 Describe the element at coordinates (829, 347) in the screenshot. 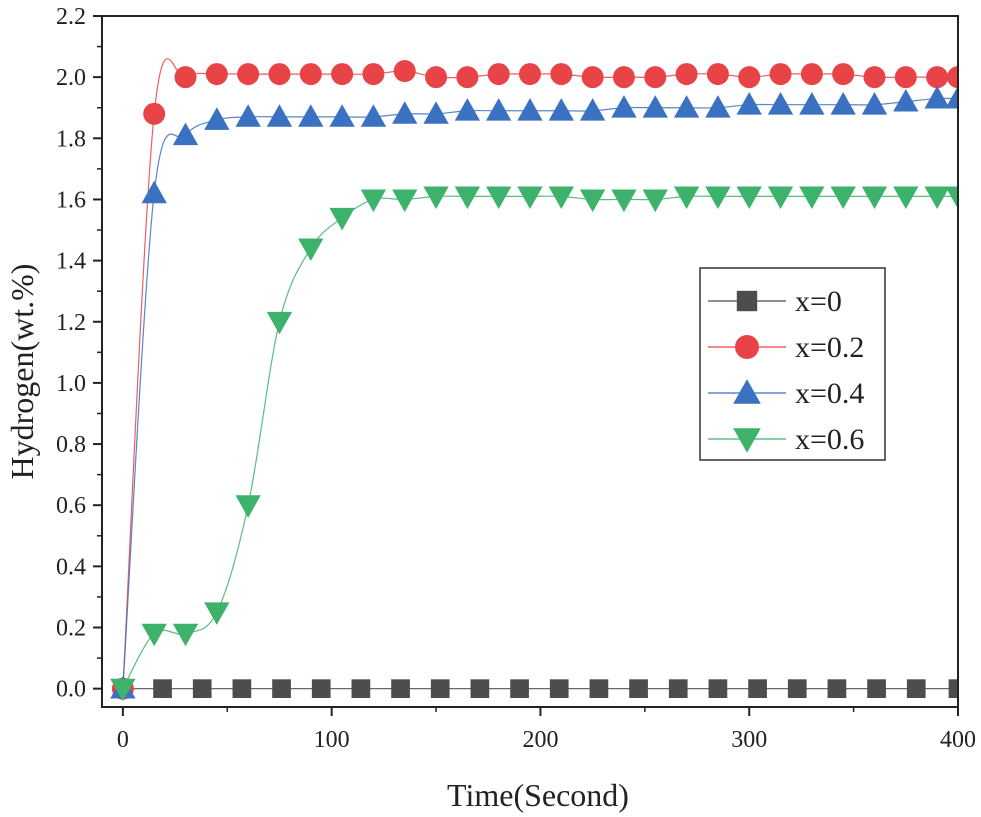

I see `legend-label: x=0.2` at that location.